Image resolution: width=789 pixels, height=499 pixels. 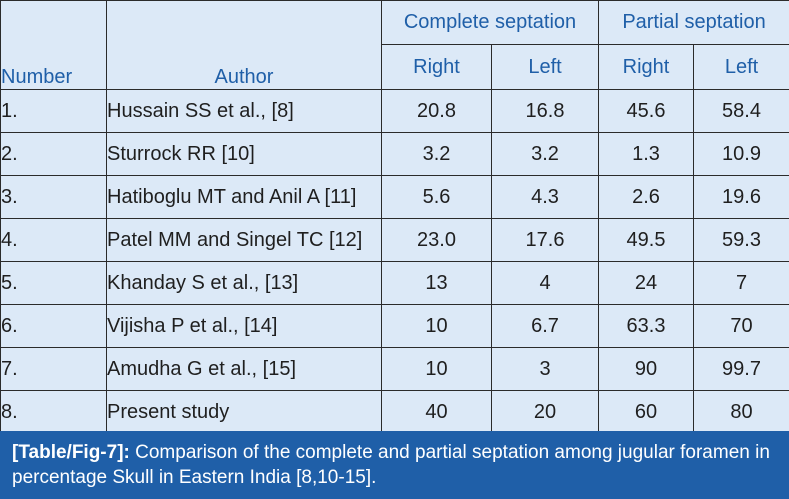 I want to click on cell-number: 1., so click(x=53, y=111).